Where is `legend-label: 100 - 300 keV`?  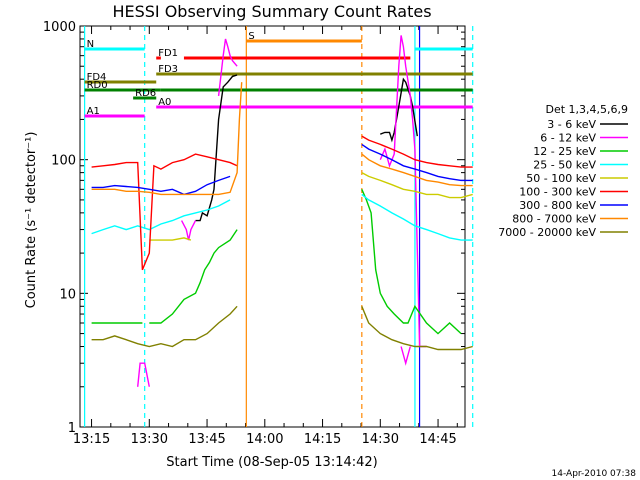
legend-label: 100 - 300 keV is located at coordinates (557, 192).